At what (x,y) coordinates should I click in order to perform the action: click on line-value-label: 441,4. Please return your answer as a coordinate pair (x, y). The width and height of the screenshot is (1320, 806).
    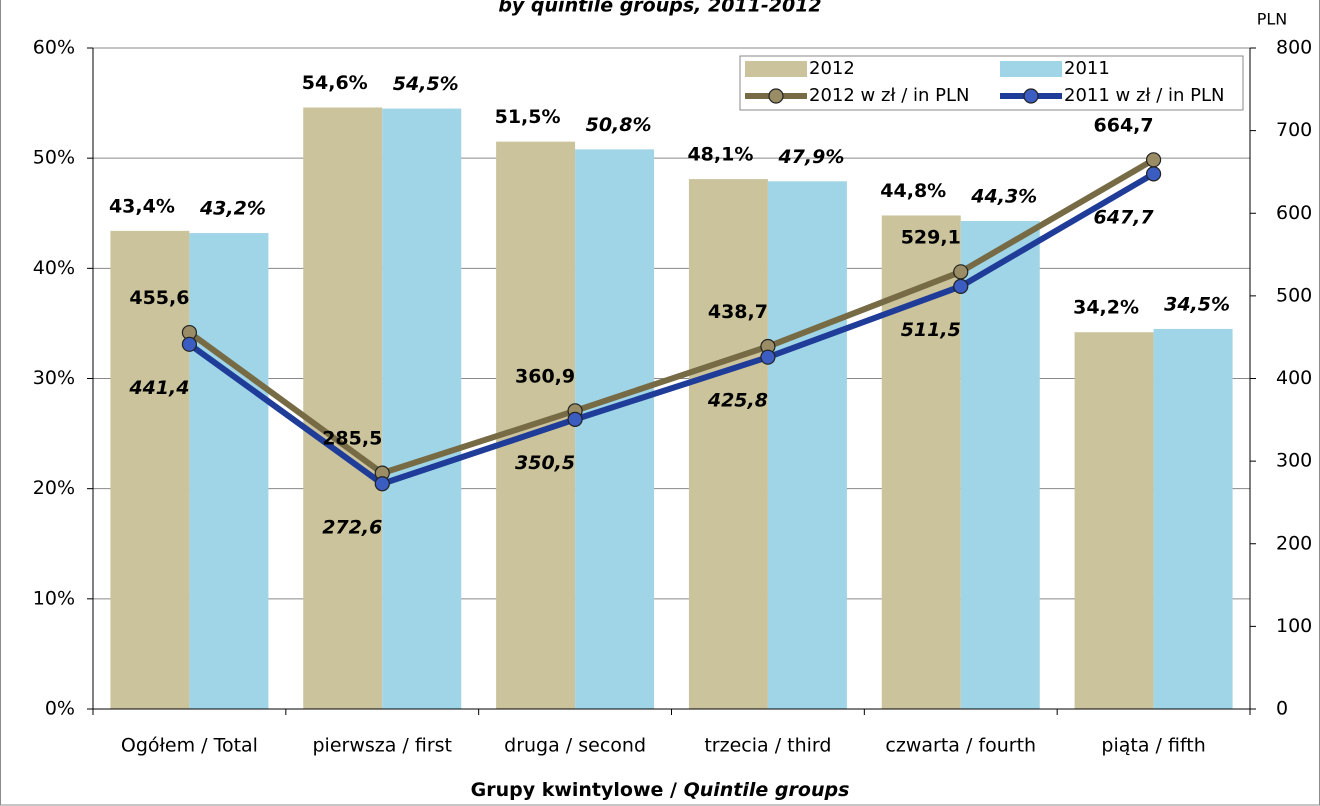
    Looking at the image, I should click on (158, 388).